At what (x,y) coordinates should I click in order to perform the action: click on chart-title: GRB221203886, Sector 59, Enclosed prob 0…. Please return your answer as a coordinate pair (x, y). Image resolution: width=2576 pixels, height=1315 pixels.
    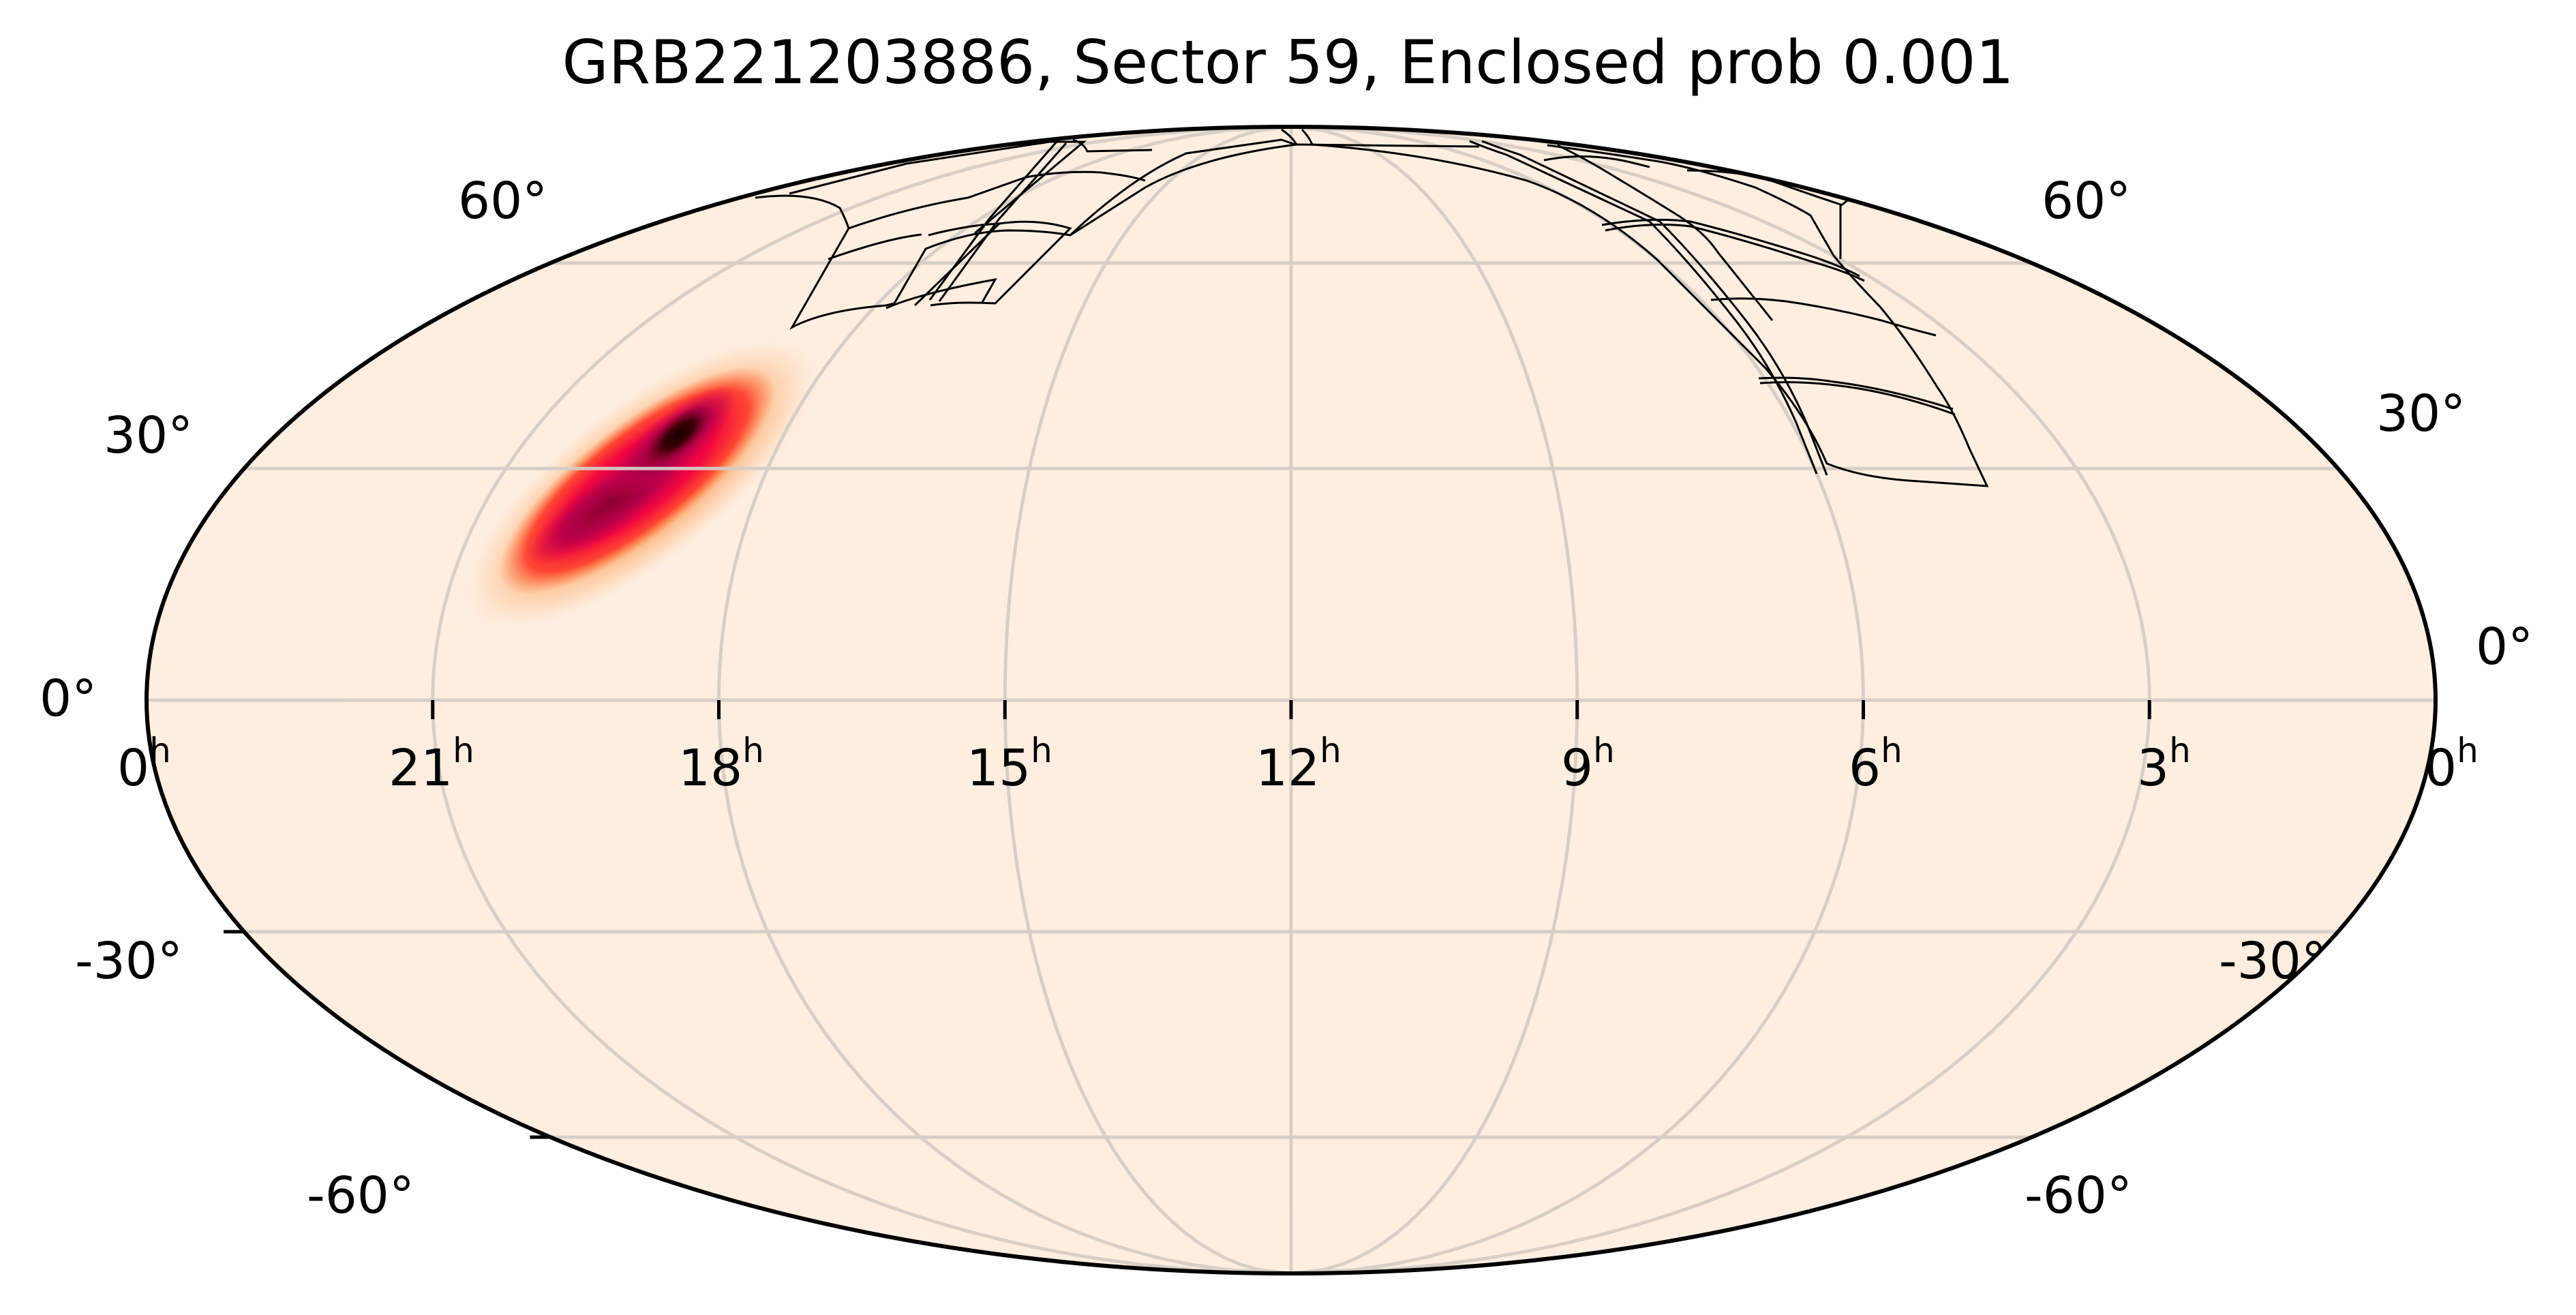
    Looking at the image, I should click on (1288, 62).